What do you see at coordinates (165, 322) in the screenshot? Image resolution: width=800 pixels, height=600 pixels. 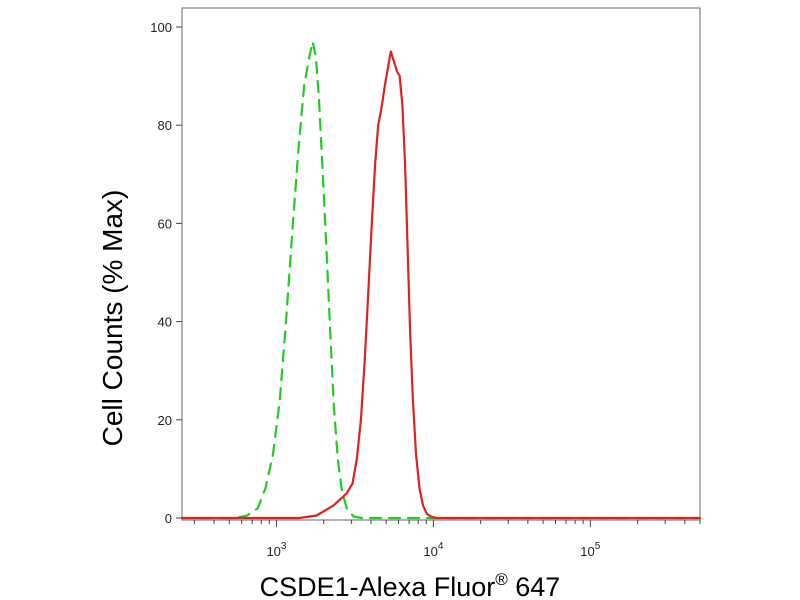 I see `y-tick-label: 40` at bounding box center [165, 322].